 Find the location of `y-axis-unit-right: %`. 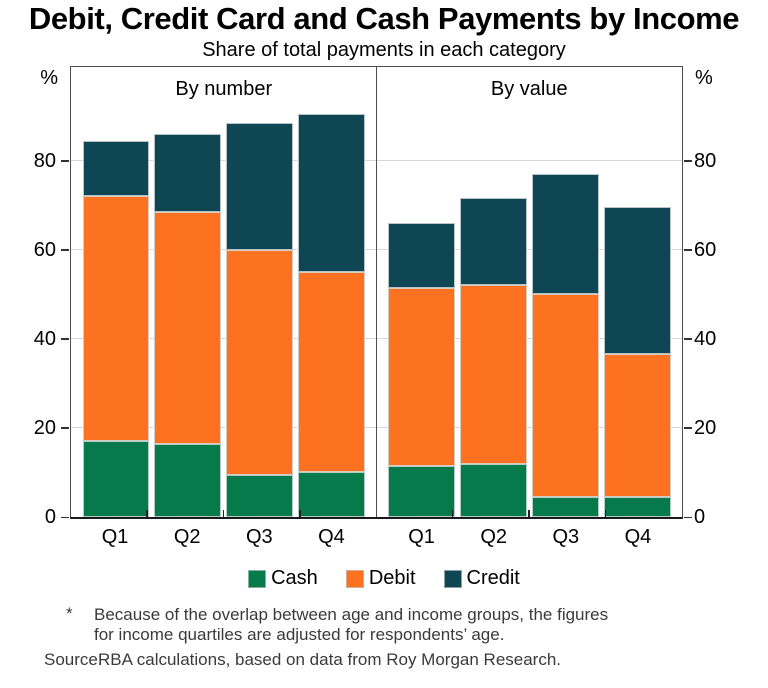

y-axis-unit-right: % is located at coordinates (704, 78).